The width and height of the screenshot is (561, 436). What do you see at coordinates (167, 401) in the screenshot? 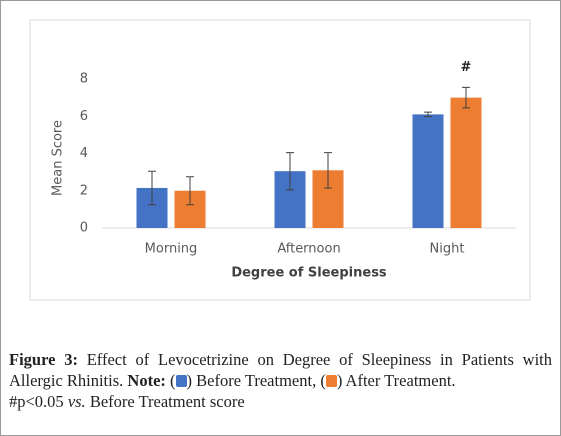
I see `footnote: Before Treatment score` at bounding box center [167, 401].